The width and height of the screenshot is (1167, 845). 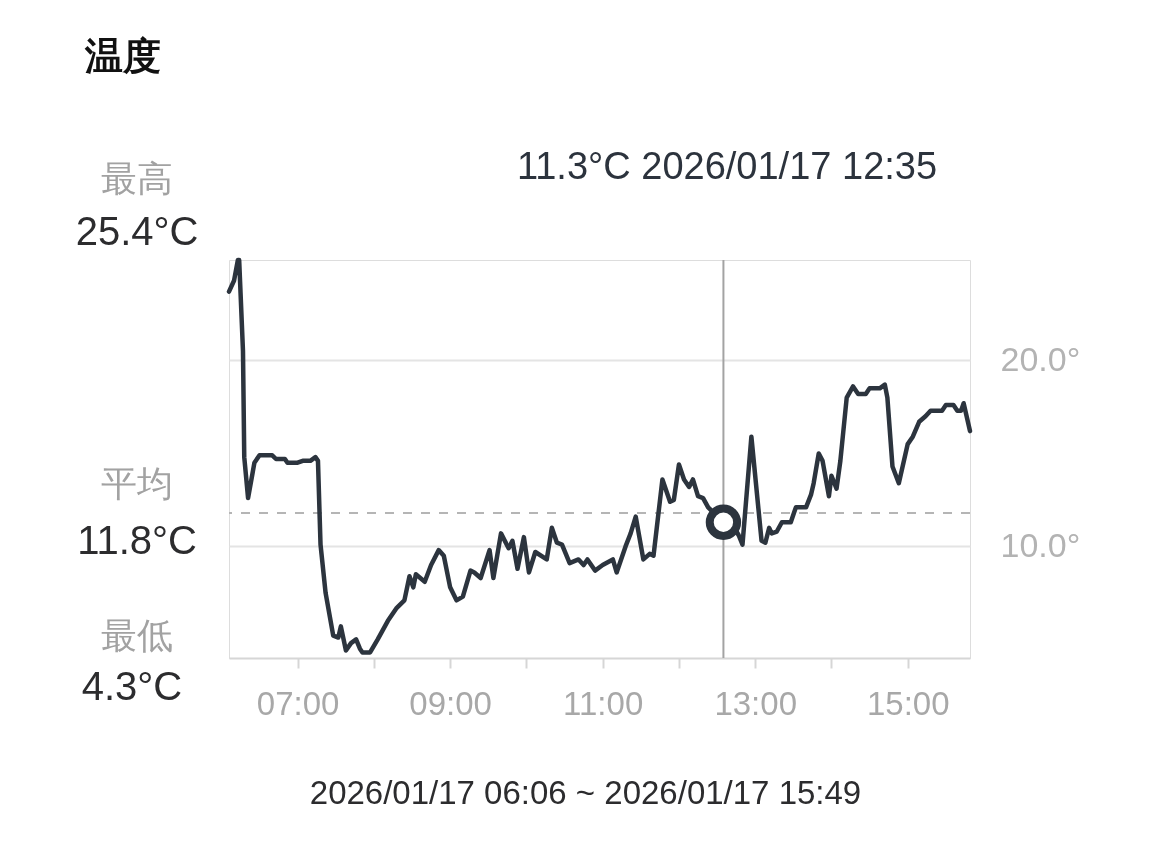 What do you see at coordinates (137, 635) in the screenshot?
I see `text: 最低` at bounding box center [137, 635].